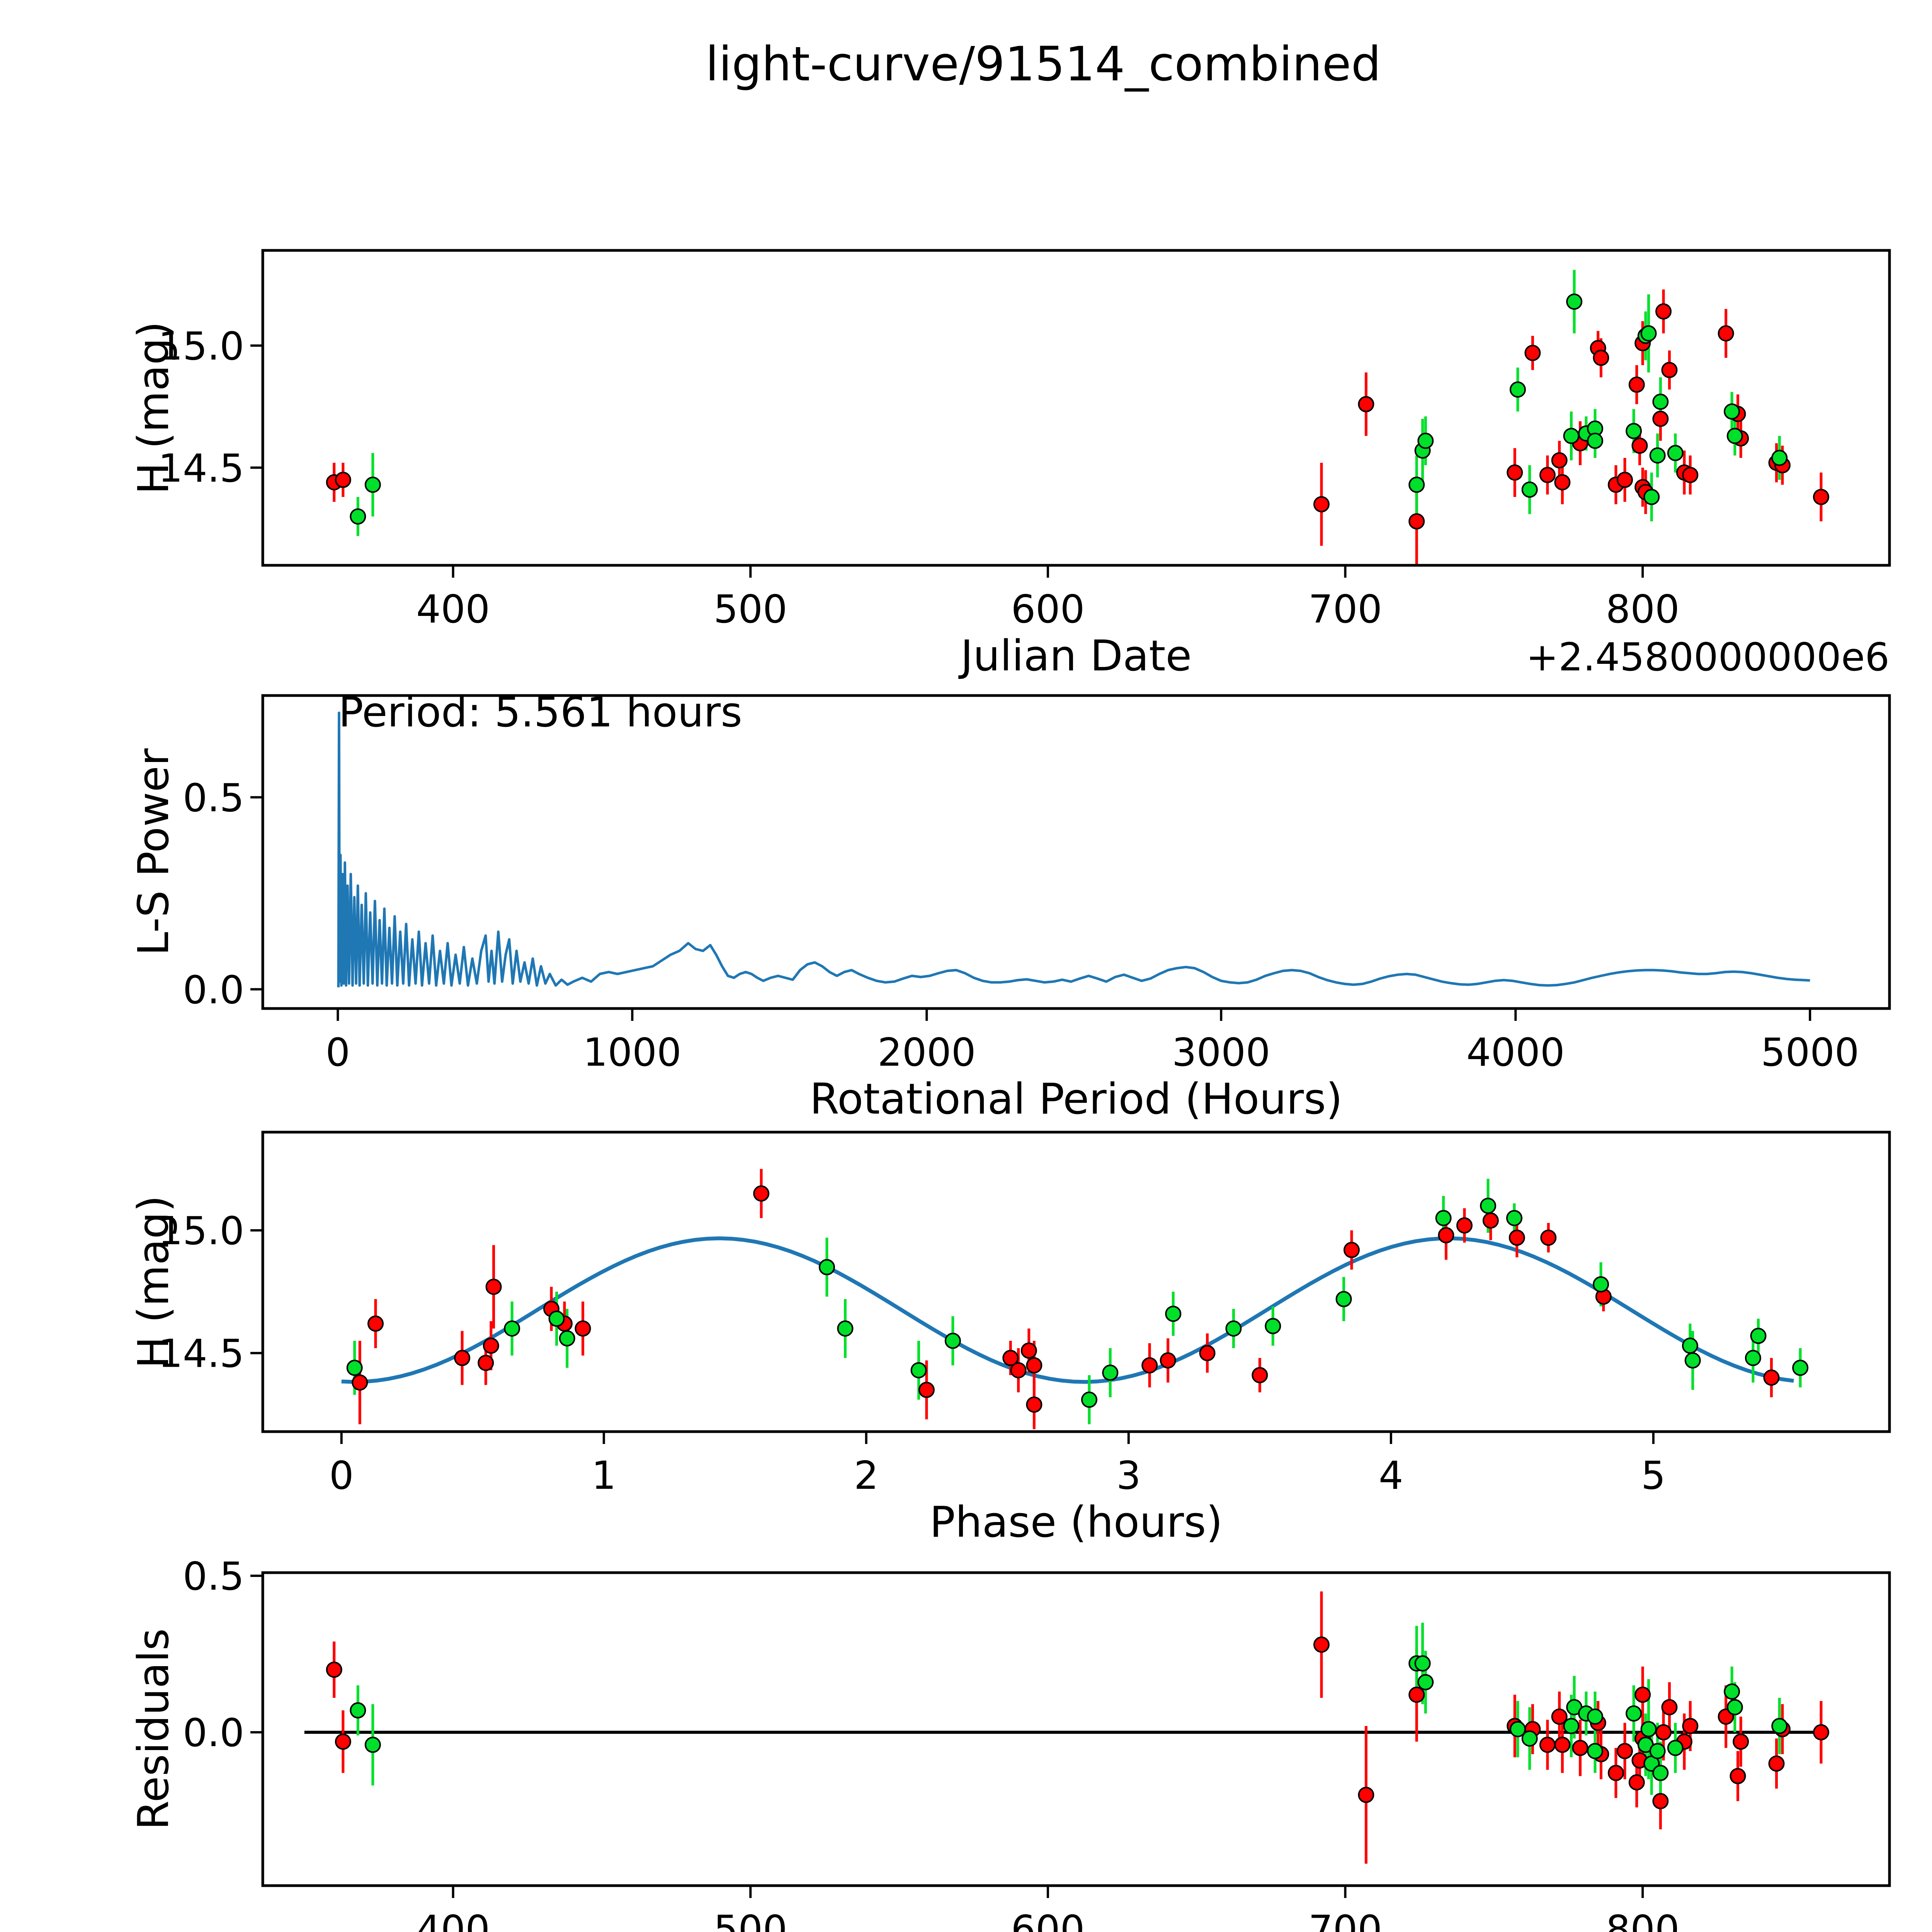 The width and height of the screenshot is (1932, 1932). What do you see at coordinates (540, 713) in the screenshot?
I see `period-annotation: Period: 5.561 hours` at bounding box center [540, 713].